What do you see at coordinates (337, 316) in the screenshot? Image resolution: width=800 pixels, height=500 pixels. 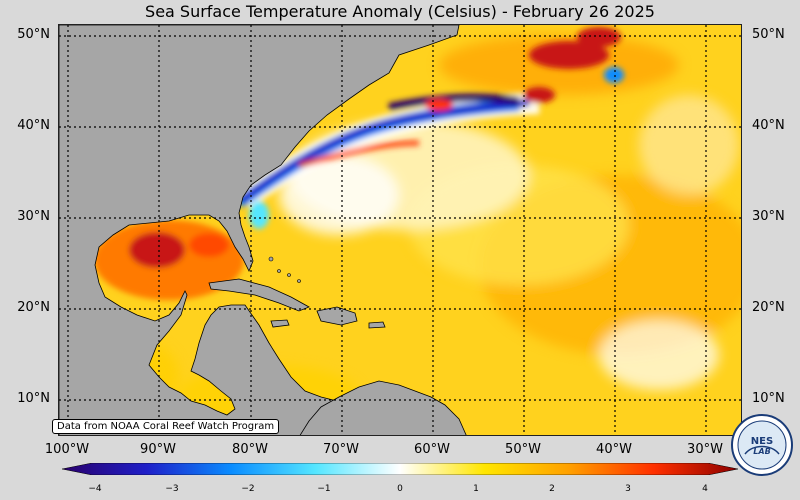 I see `land-hispaniola` at bounding box center [337, 316].